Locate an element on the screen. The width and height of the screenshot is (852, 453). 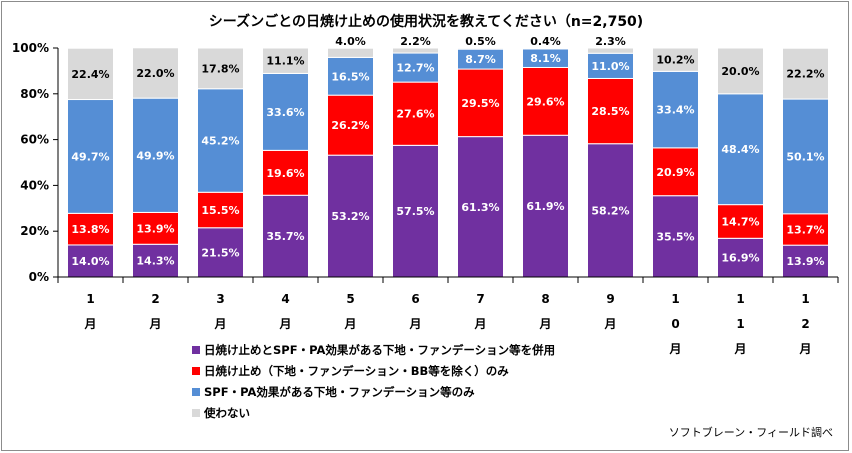
data-label: 11.0% is located at coordinates (610, 66).